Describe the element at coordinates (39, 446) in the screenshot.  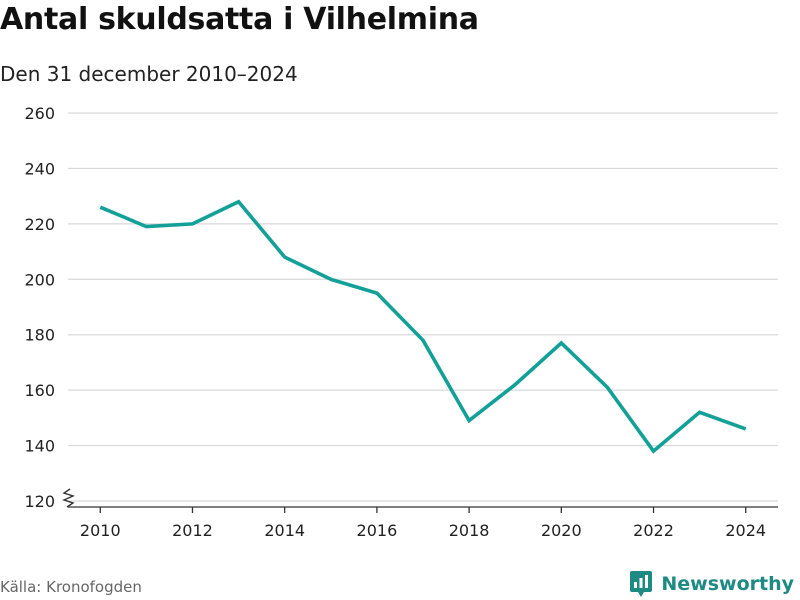
I see `y-tick-label-140: 140` at that location.